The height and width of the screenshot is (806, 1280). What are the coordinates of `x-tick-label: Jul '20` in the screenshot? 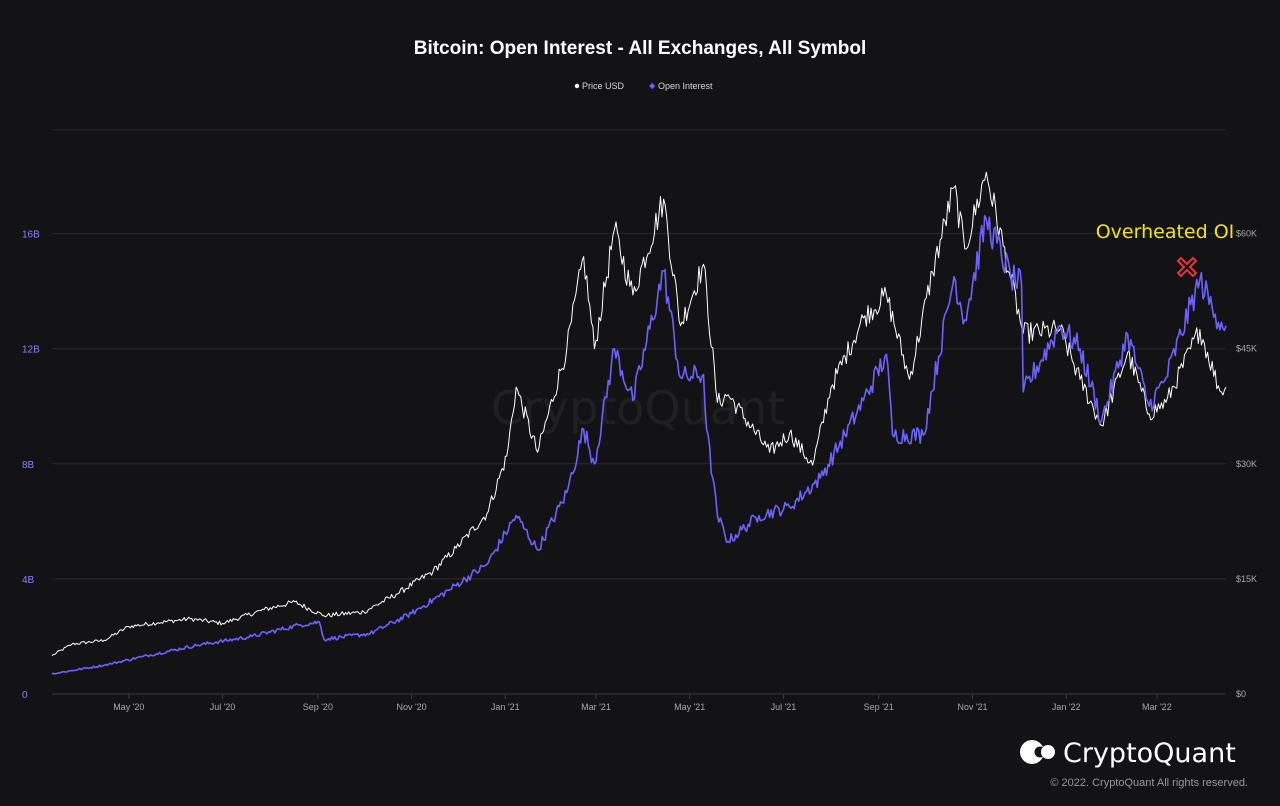 It's located at (223, 707).